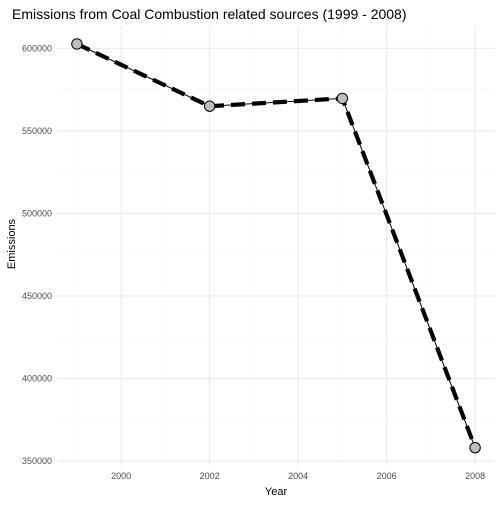 Image resolution: width=500 pixels, height=505 pixels. Describe the element at coordinates (37, 378) in the screenshot. I see `y-tick-label: 400000` at that location.